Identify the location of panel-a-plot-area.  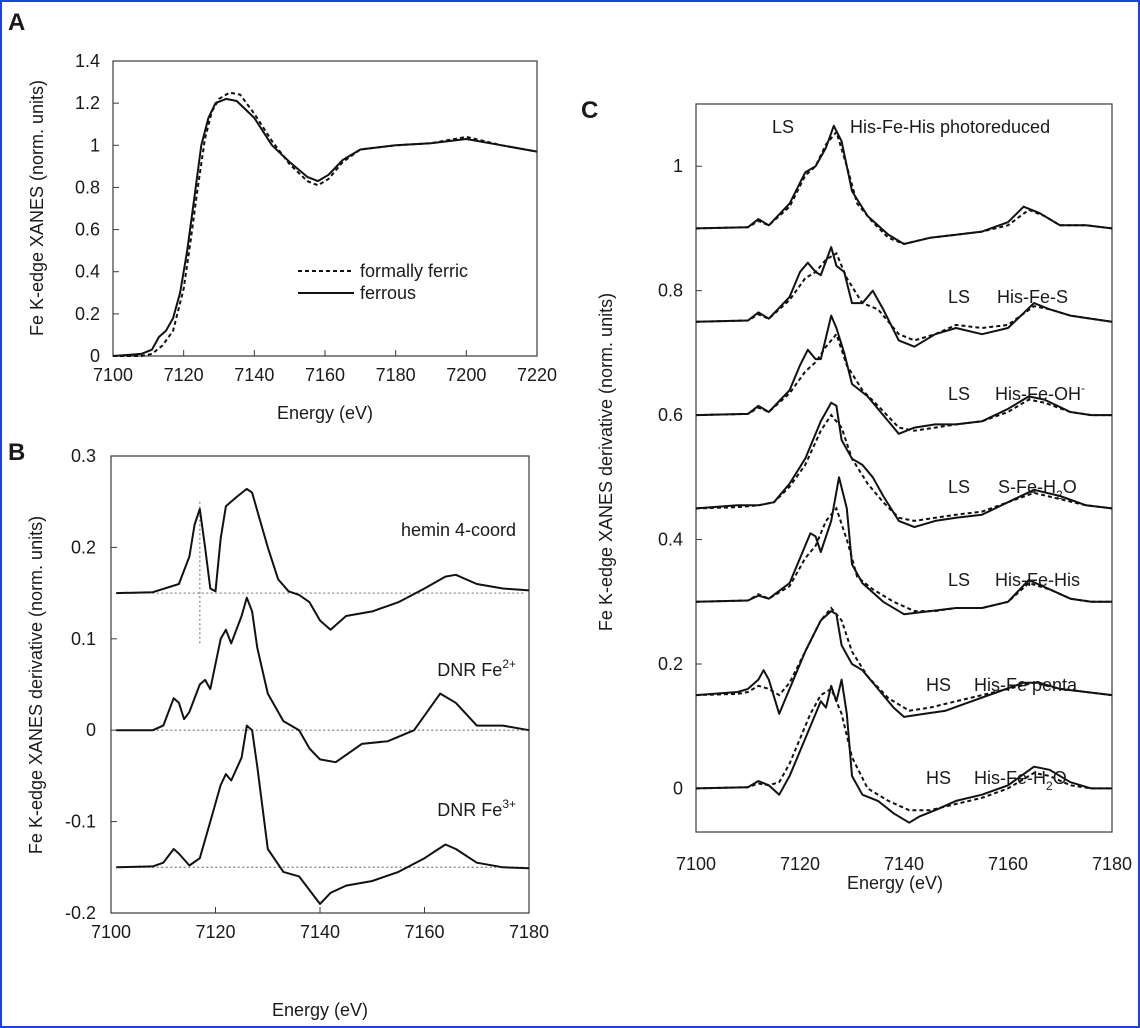
(325, 208).